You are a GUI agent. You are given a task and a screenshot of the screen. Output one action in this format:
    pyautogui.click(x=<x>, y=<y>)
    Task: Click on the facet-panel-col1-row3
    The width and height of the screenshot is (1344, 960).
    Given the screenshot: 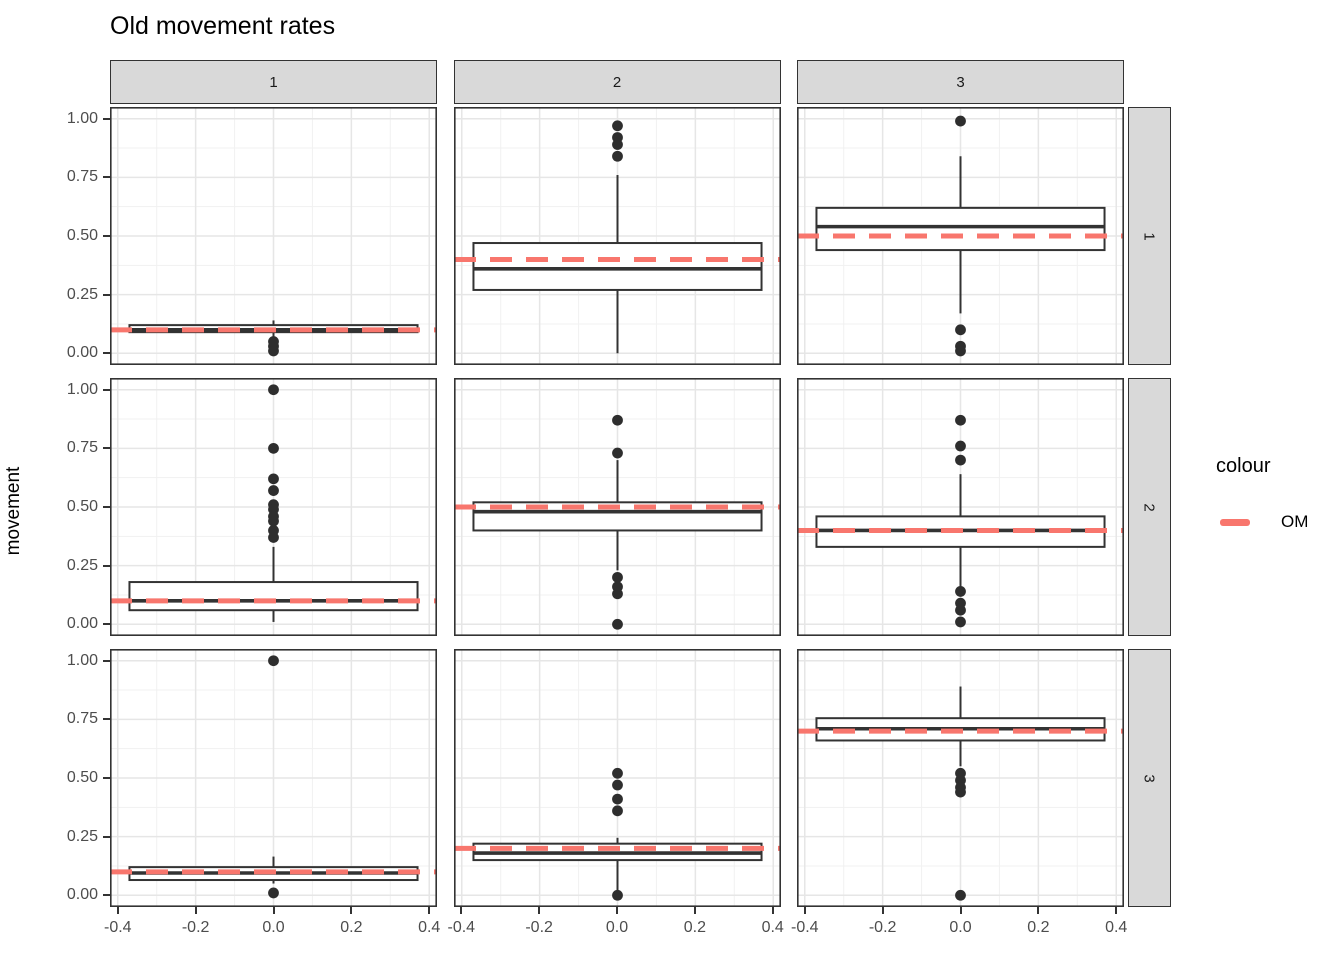 What is the action you would take?
    pyautogui.click(x=273, y=778)
    